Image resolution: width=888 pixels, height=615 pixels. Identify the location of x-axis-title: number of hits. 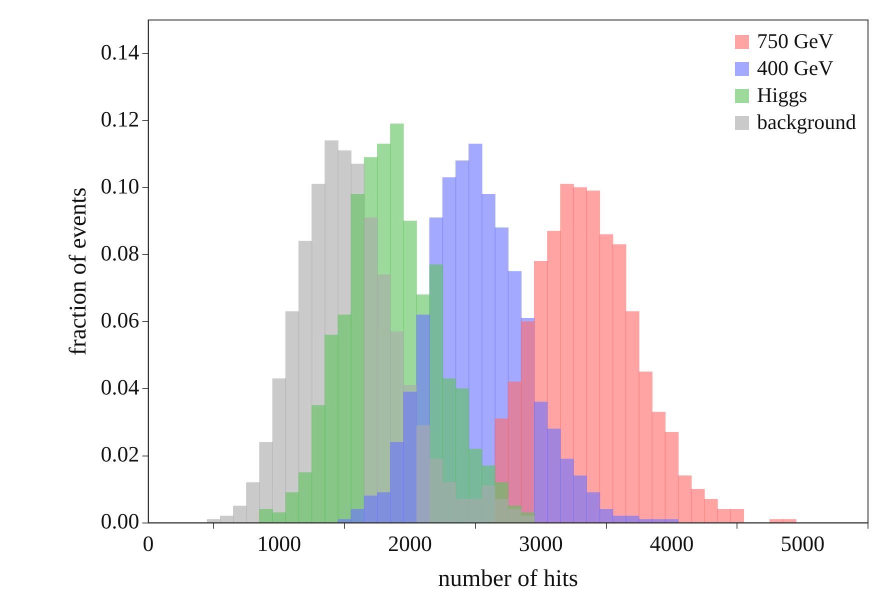
(508, 579).